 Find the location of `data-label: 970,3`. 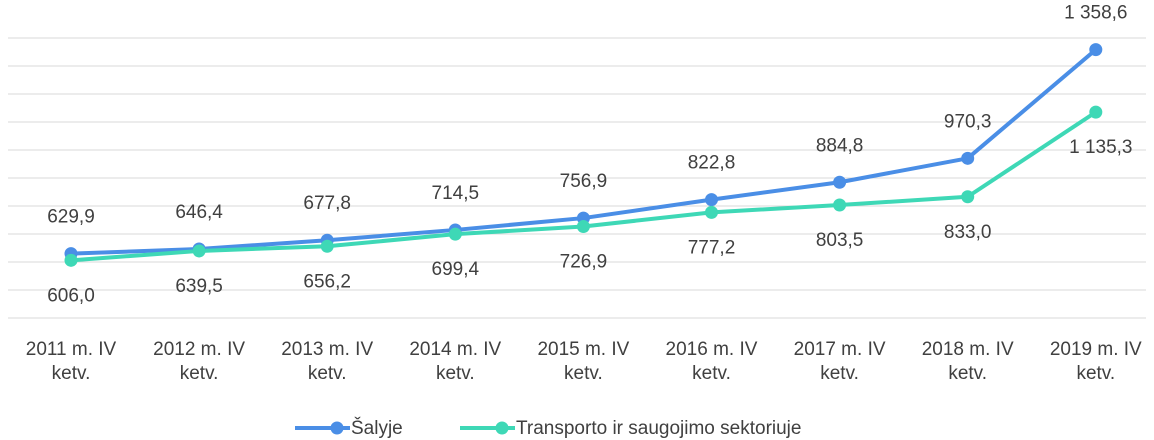

data-label: 970,3 is located at coordinates (968, 121).